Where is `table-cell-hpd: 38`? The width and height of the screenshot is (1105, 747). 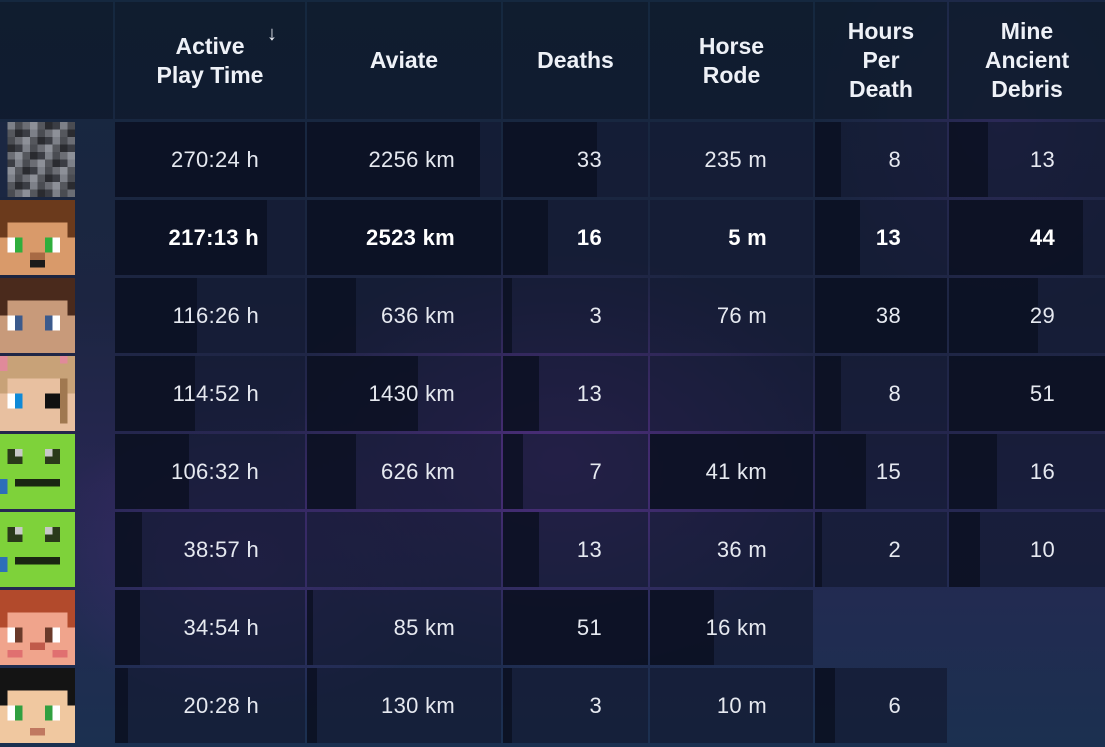 table-cell-hpd: 38 is located at coordinates (881, 315).